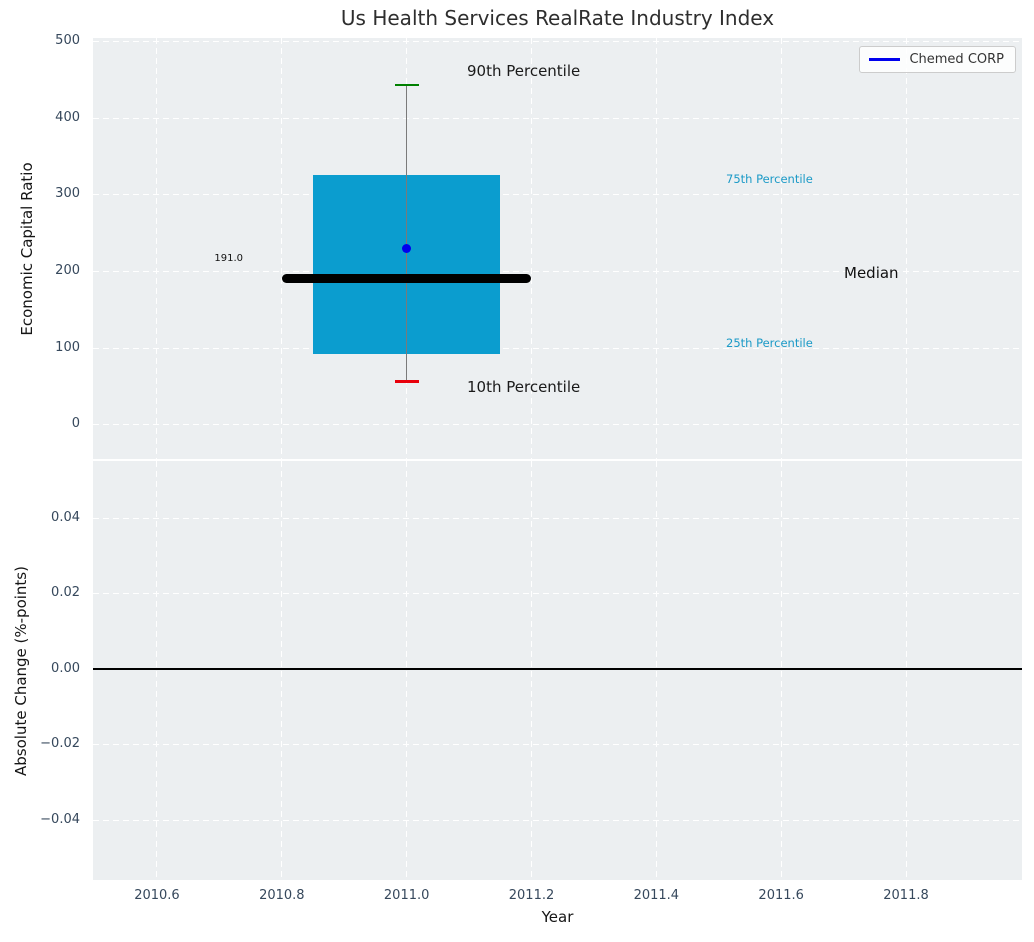 This screenshot has width=1034, height=942. Describe the element at coordinates (885, 59) in the screenshot. I see `legend-line-icon` at that location.